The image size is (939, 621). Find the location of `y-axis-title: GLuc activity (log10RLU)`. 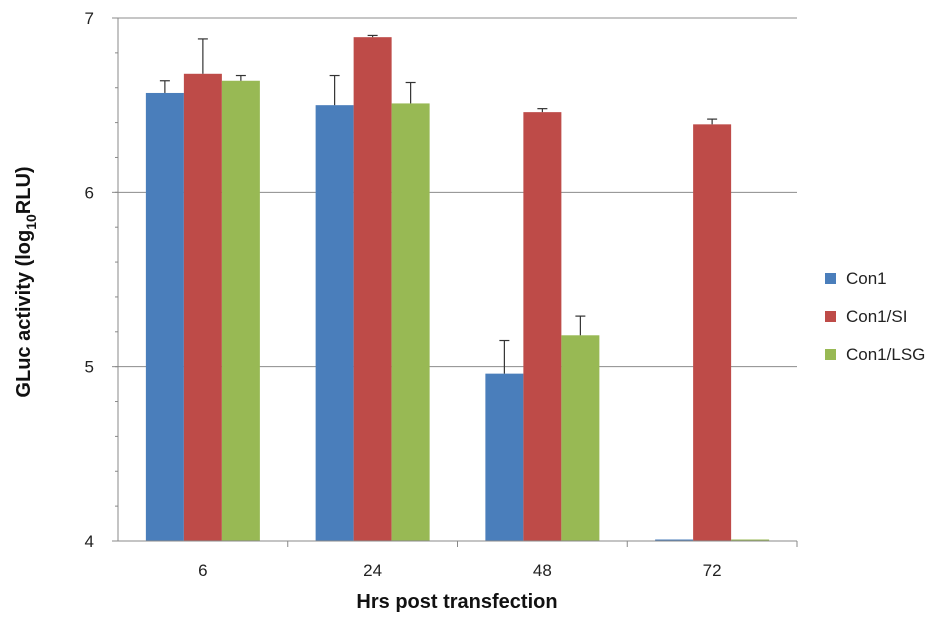

y-axis-title: GLuc activity (log10RLU) is located at coordinates (26, 281).